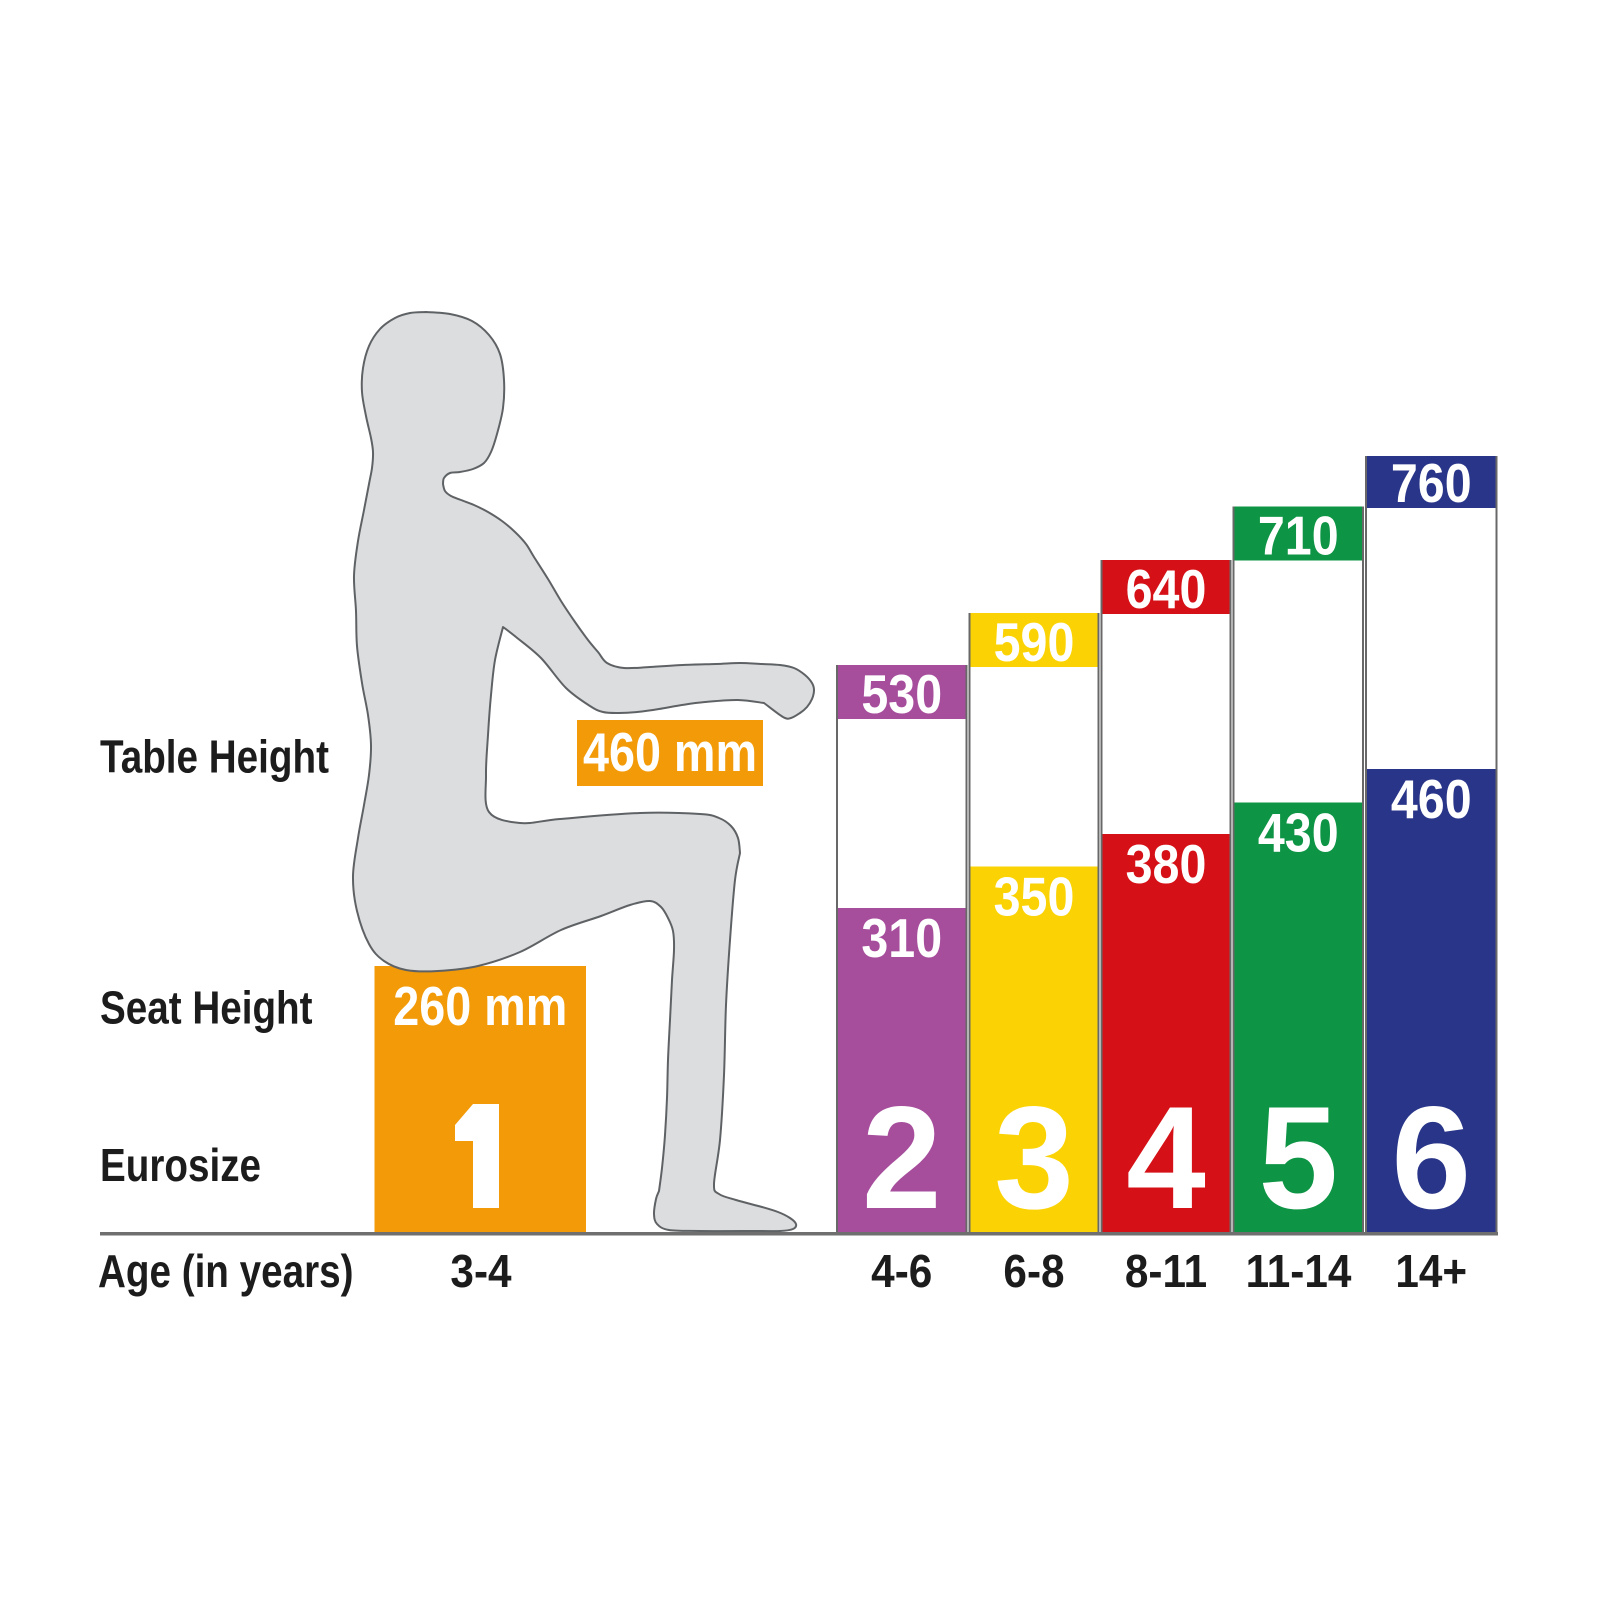  What do you see at coordinates (1166, 589) in the screenshot?
I see `svg-text: 640` at bounding box center [1166, 589].